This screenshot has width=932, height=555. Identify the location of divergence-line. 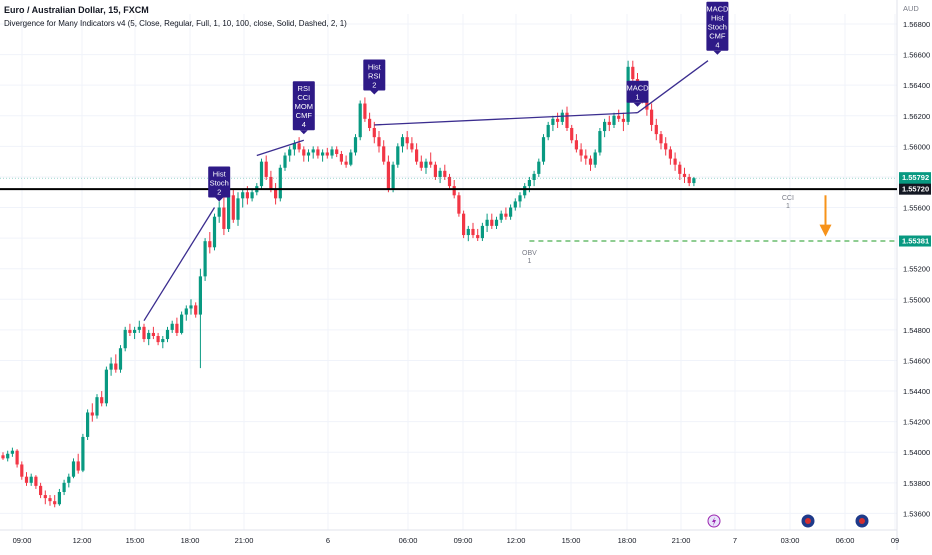
(280, 148).